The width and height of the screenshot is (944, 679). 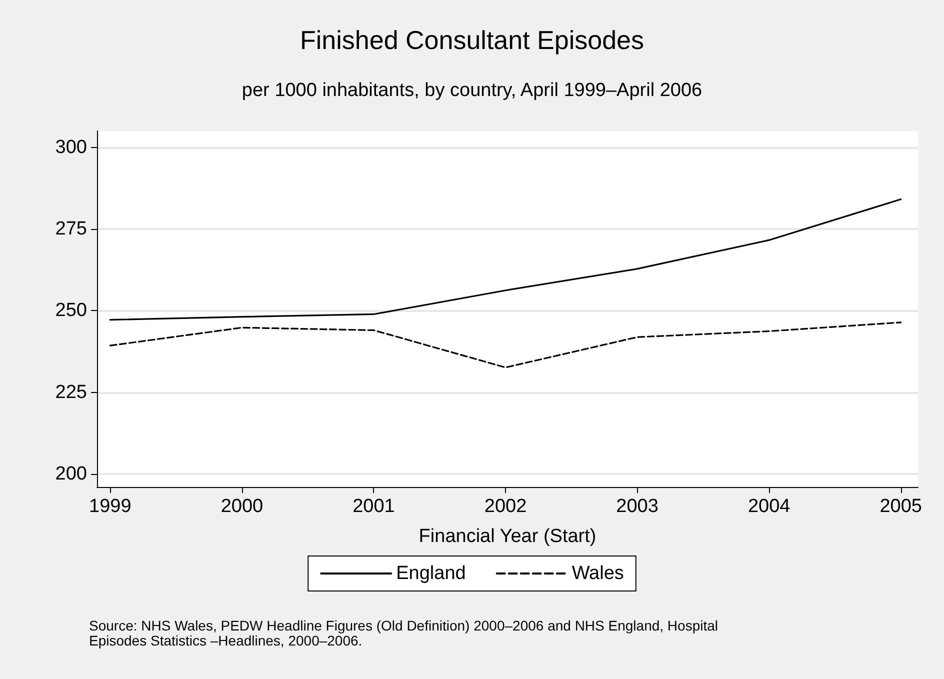 I want to click on chart-title: Finished Consultant Episodes, so click(x=472, y=40).